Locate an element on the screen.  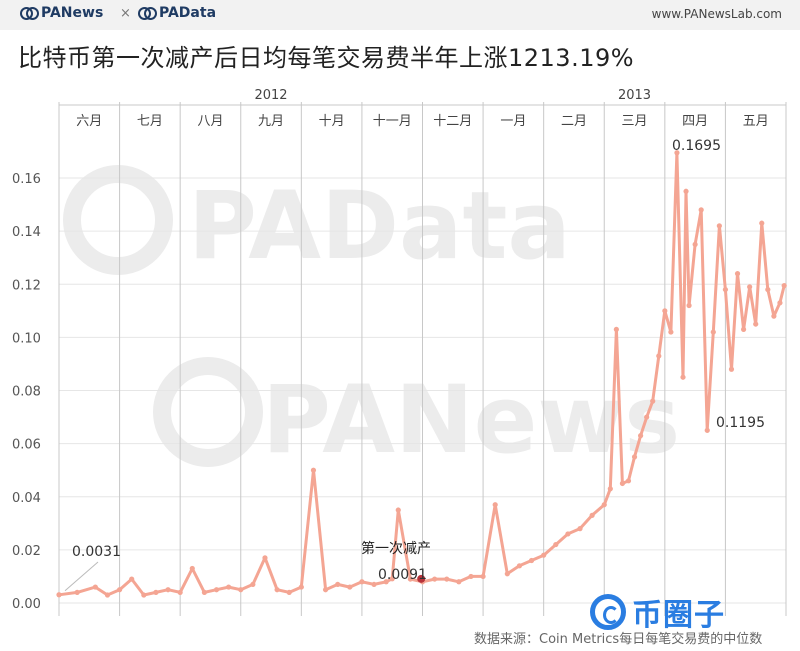
halving-marker is located at coordinates (421, 578).